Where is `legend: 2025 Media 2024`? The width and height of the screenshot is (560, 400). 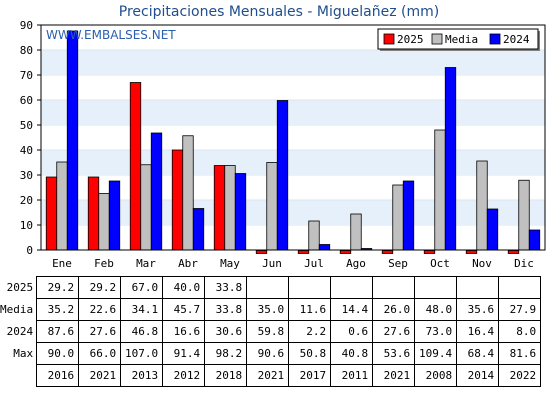
legend: 2025 Media 2024 is located at coordinates (458, 39).